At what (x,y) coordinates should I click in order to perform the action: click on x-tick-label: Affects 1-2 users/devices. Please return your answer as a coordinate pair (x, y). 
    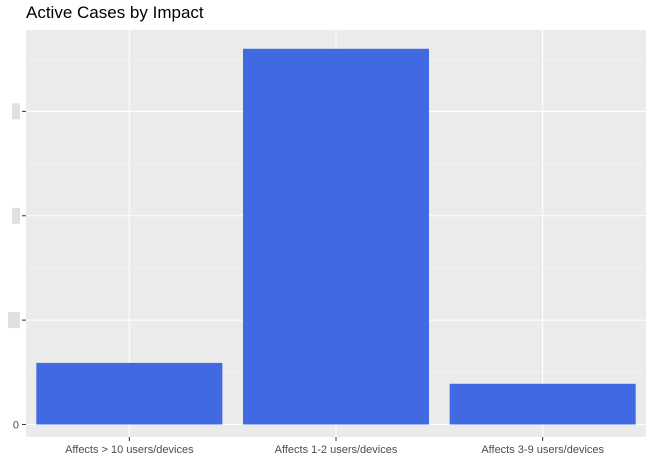
    Looking at the image, I should click on (336, 450).